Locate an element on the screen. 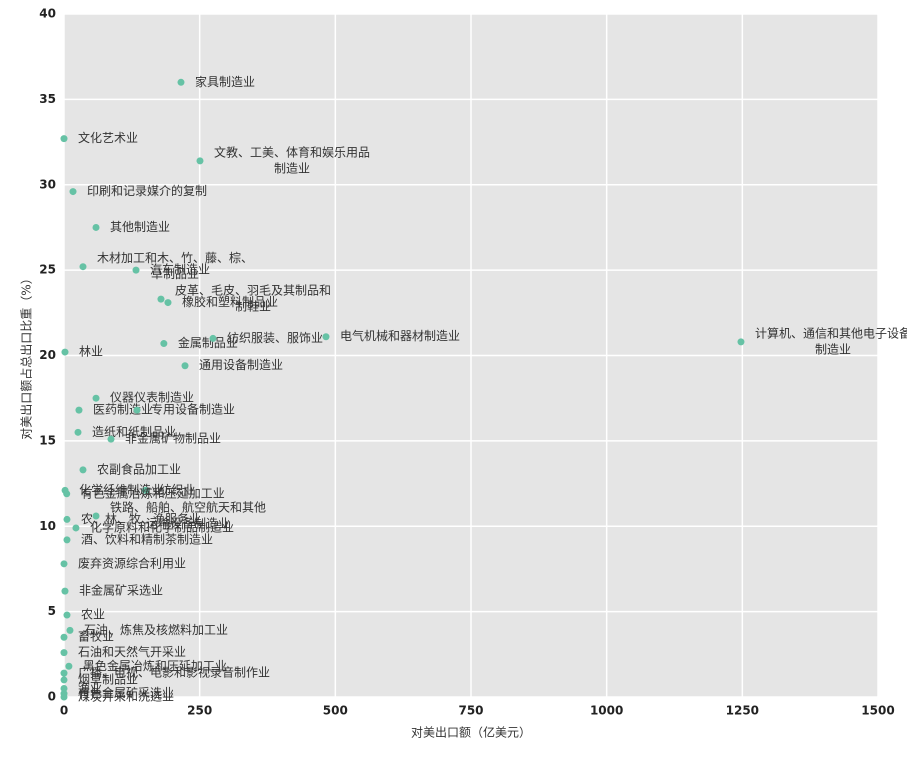  point-label: 纺织业 is located at coordinates (177, 490).